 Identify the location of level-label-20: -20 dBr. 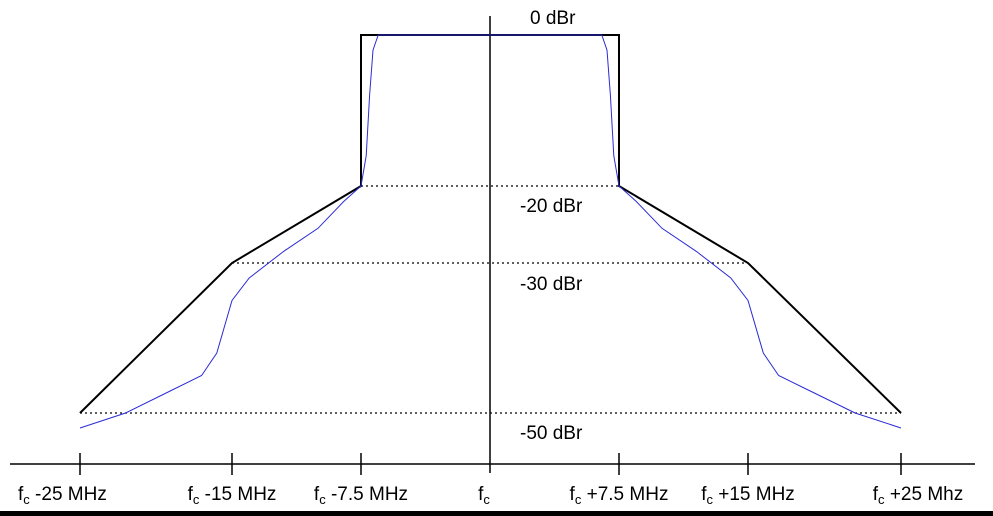
(551, 206).